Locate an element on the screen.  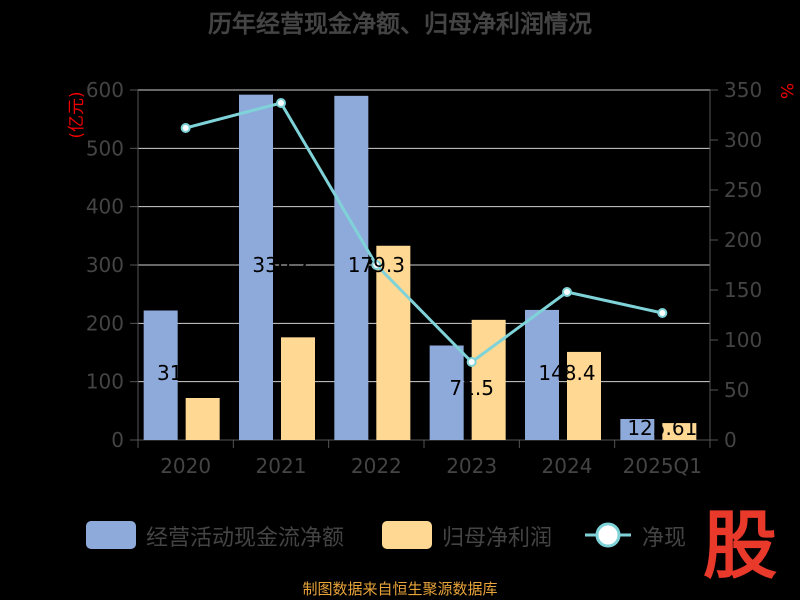
legend-label: 归母净利润 is located at coordinates (497, 538).